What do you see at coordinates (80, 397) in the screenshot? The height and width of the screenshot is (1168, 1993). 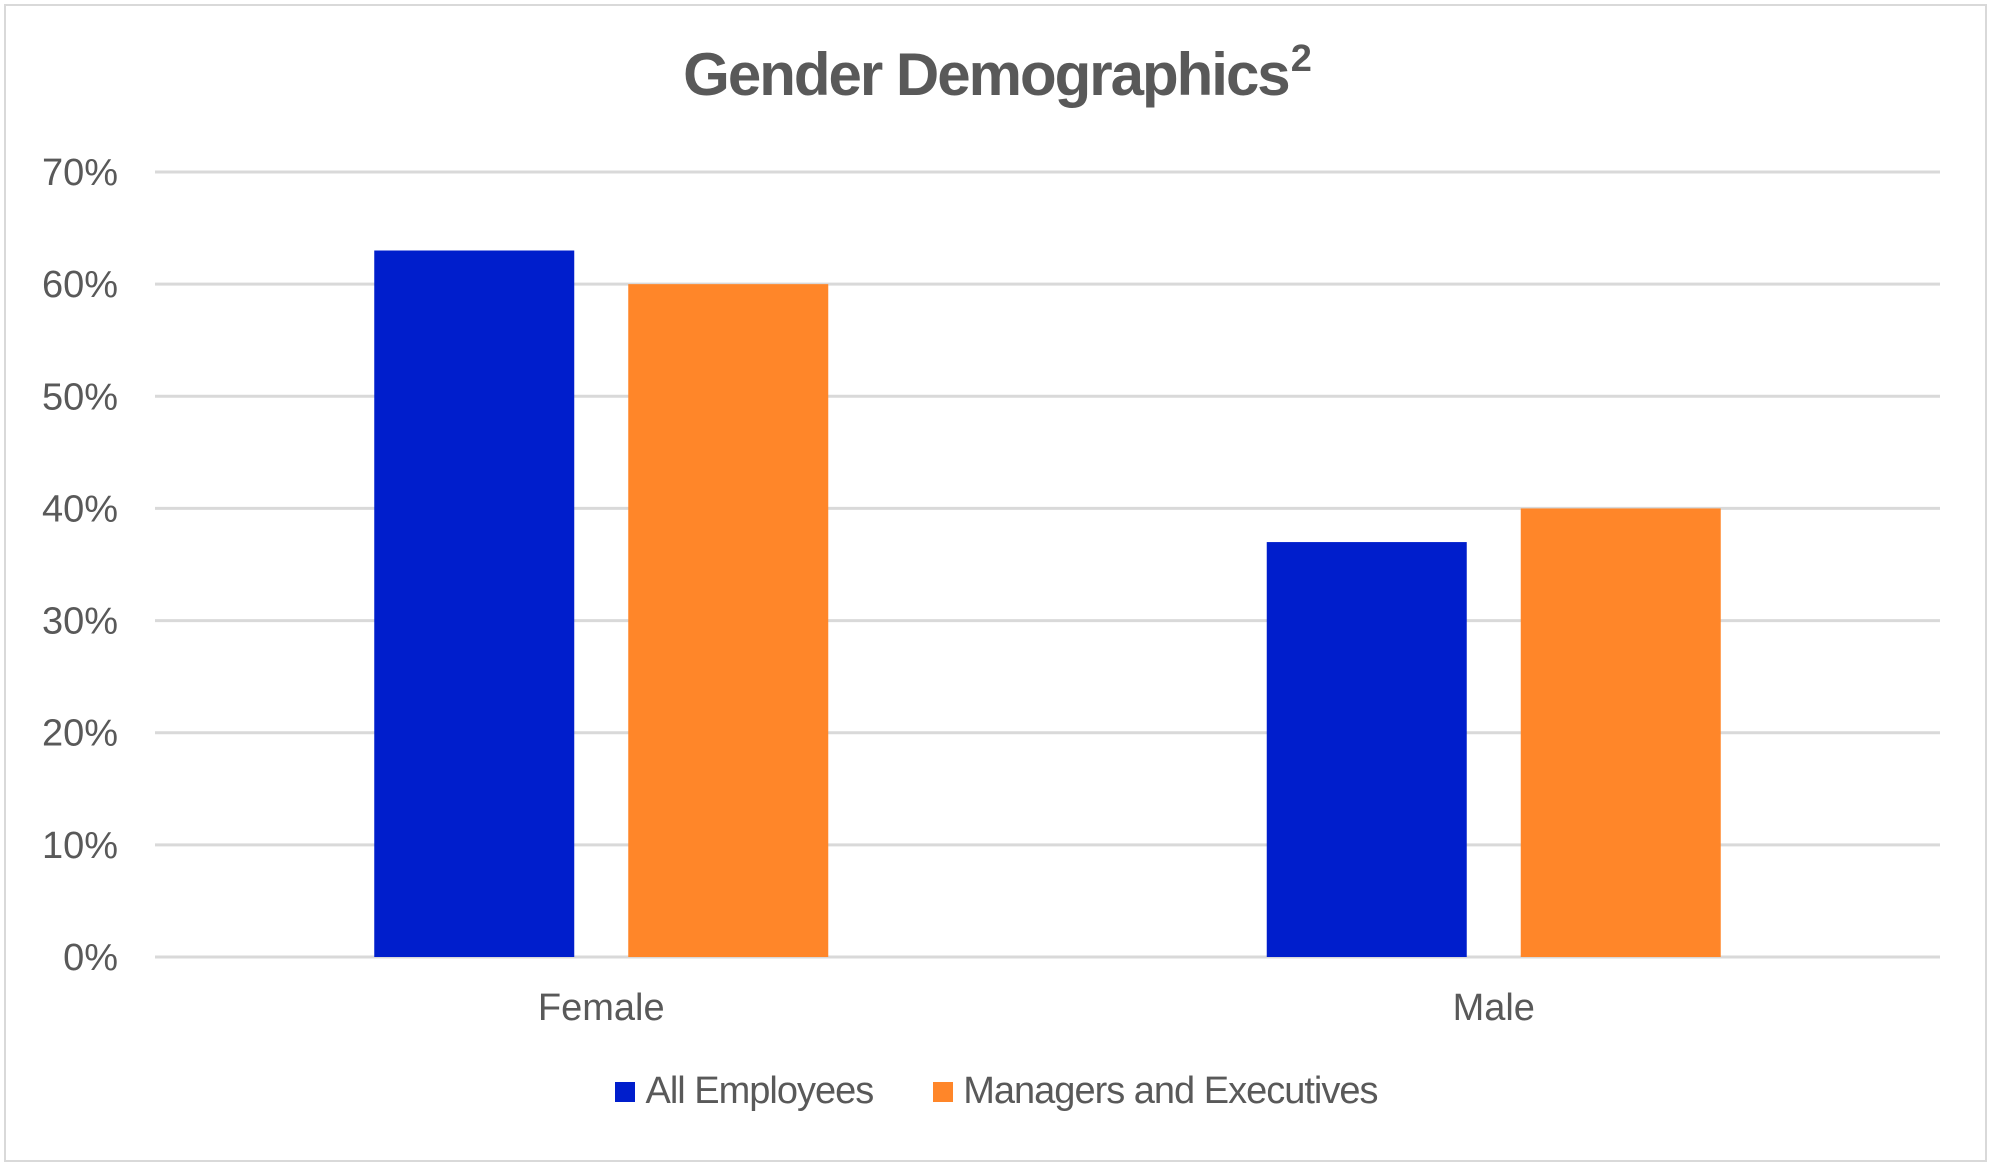 I see `y-tick-label: 50%` at bounding box center [80, 397].